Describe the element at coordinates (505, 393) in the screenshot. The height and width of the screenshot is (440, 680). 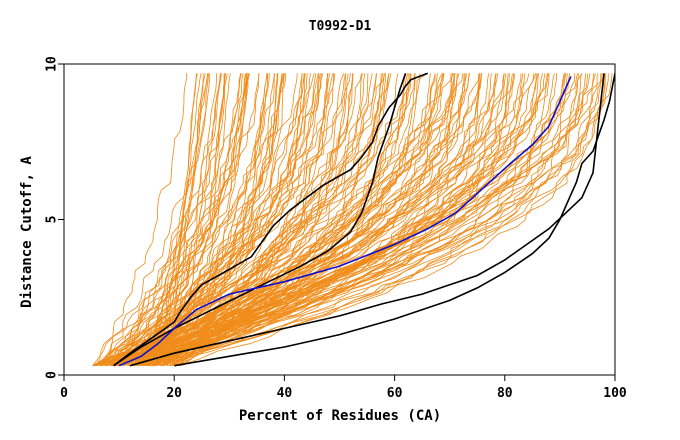
I see `x-tick-label: 80` at that location.